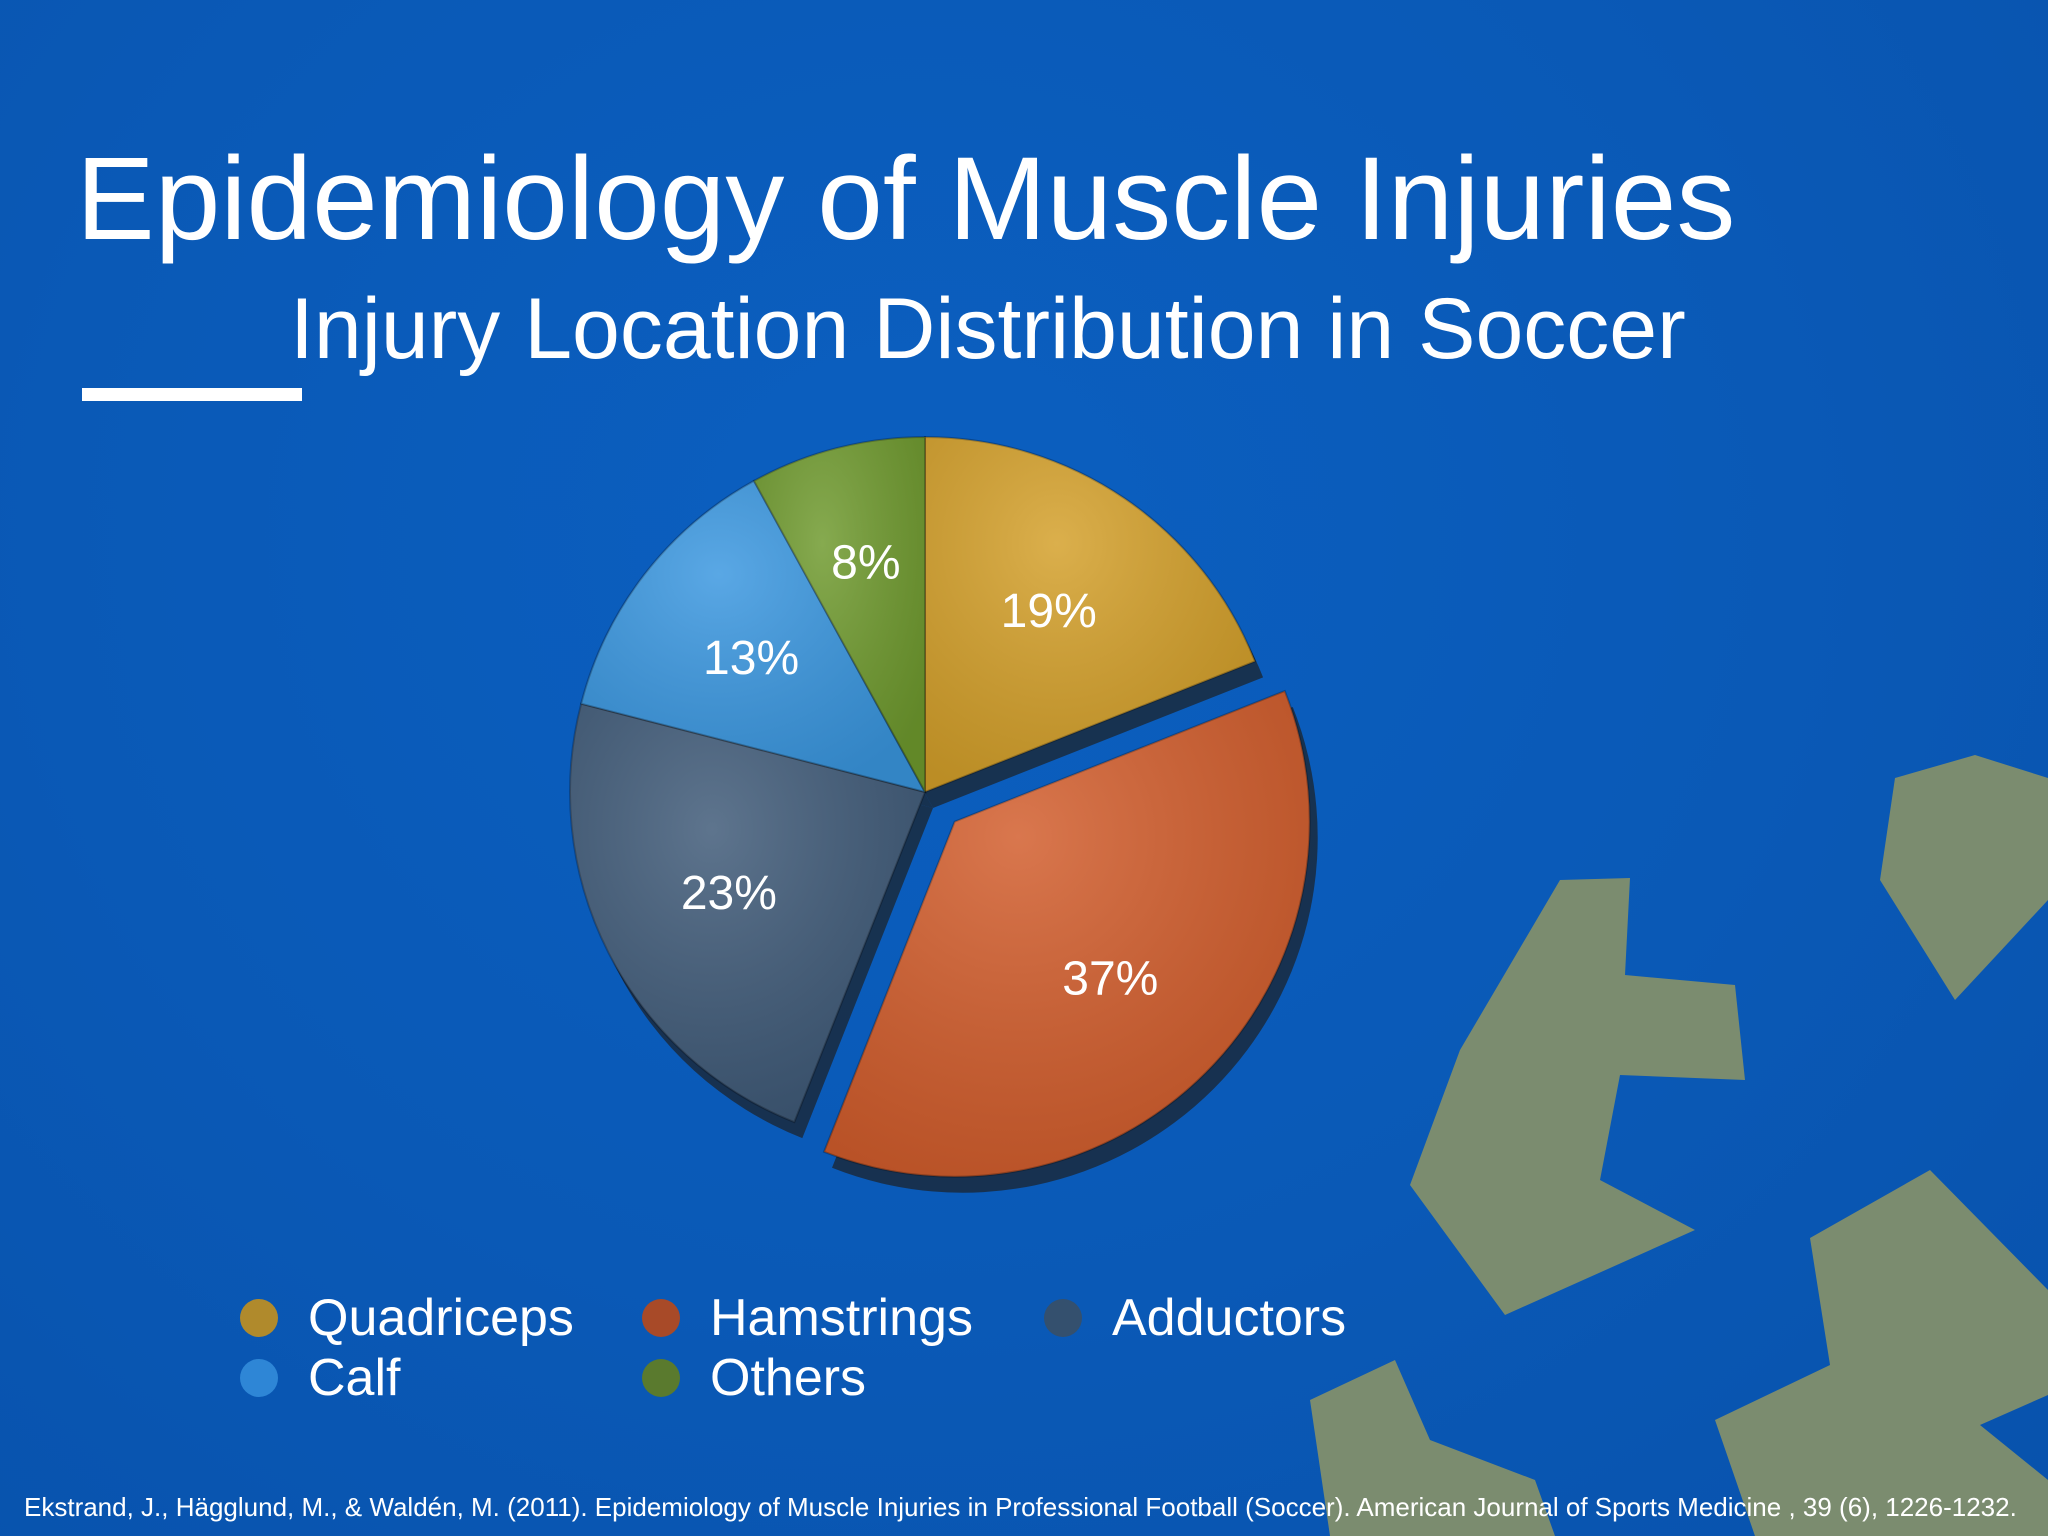 The width and height of the screenshot is (2048, 1536). What do you see at coordinates (661, 1318) in the screenshot?
I see `legend-swatch-hamstrings` at bounding box center [661, 1318].